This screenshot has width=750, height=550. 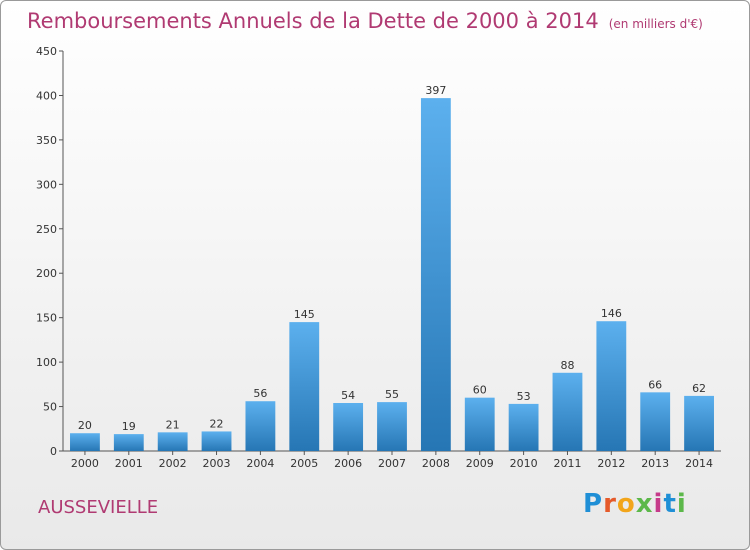 I want to click on bar-2001, so click(x=128, y=442).